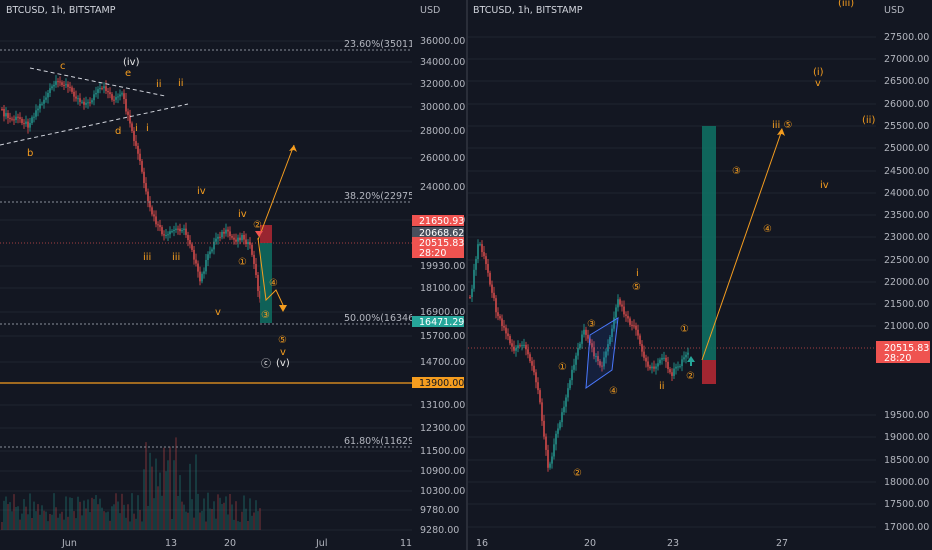 The image size is (932, 550). Describe the element at coordinates (266, 234) in the screenshot. I see `stop-loss-box` at that location.